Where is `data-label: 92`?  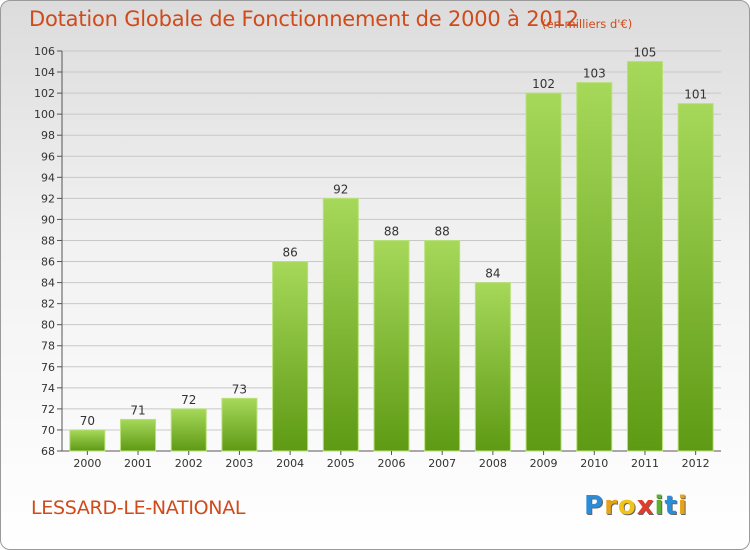 data-label: 92 is located at coordinates (340, 189).